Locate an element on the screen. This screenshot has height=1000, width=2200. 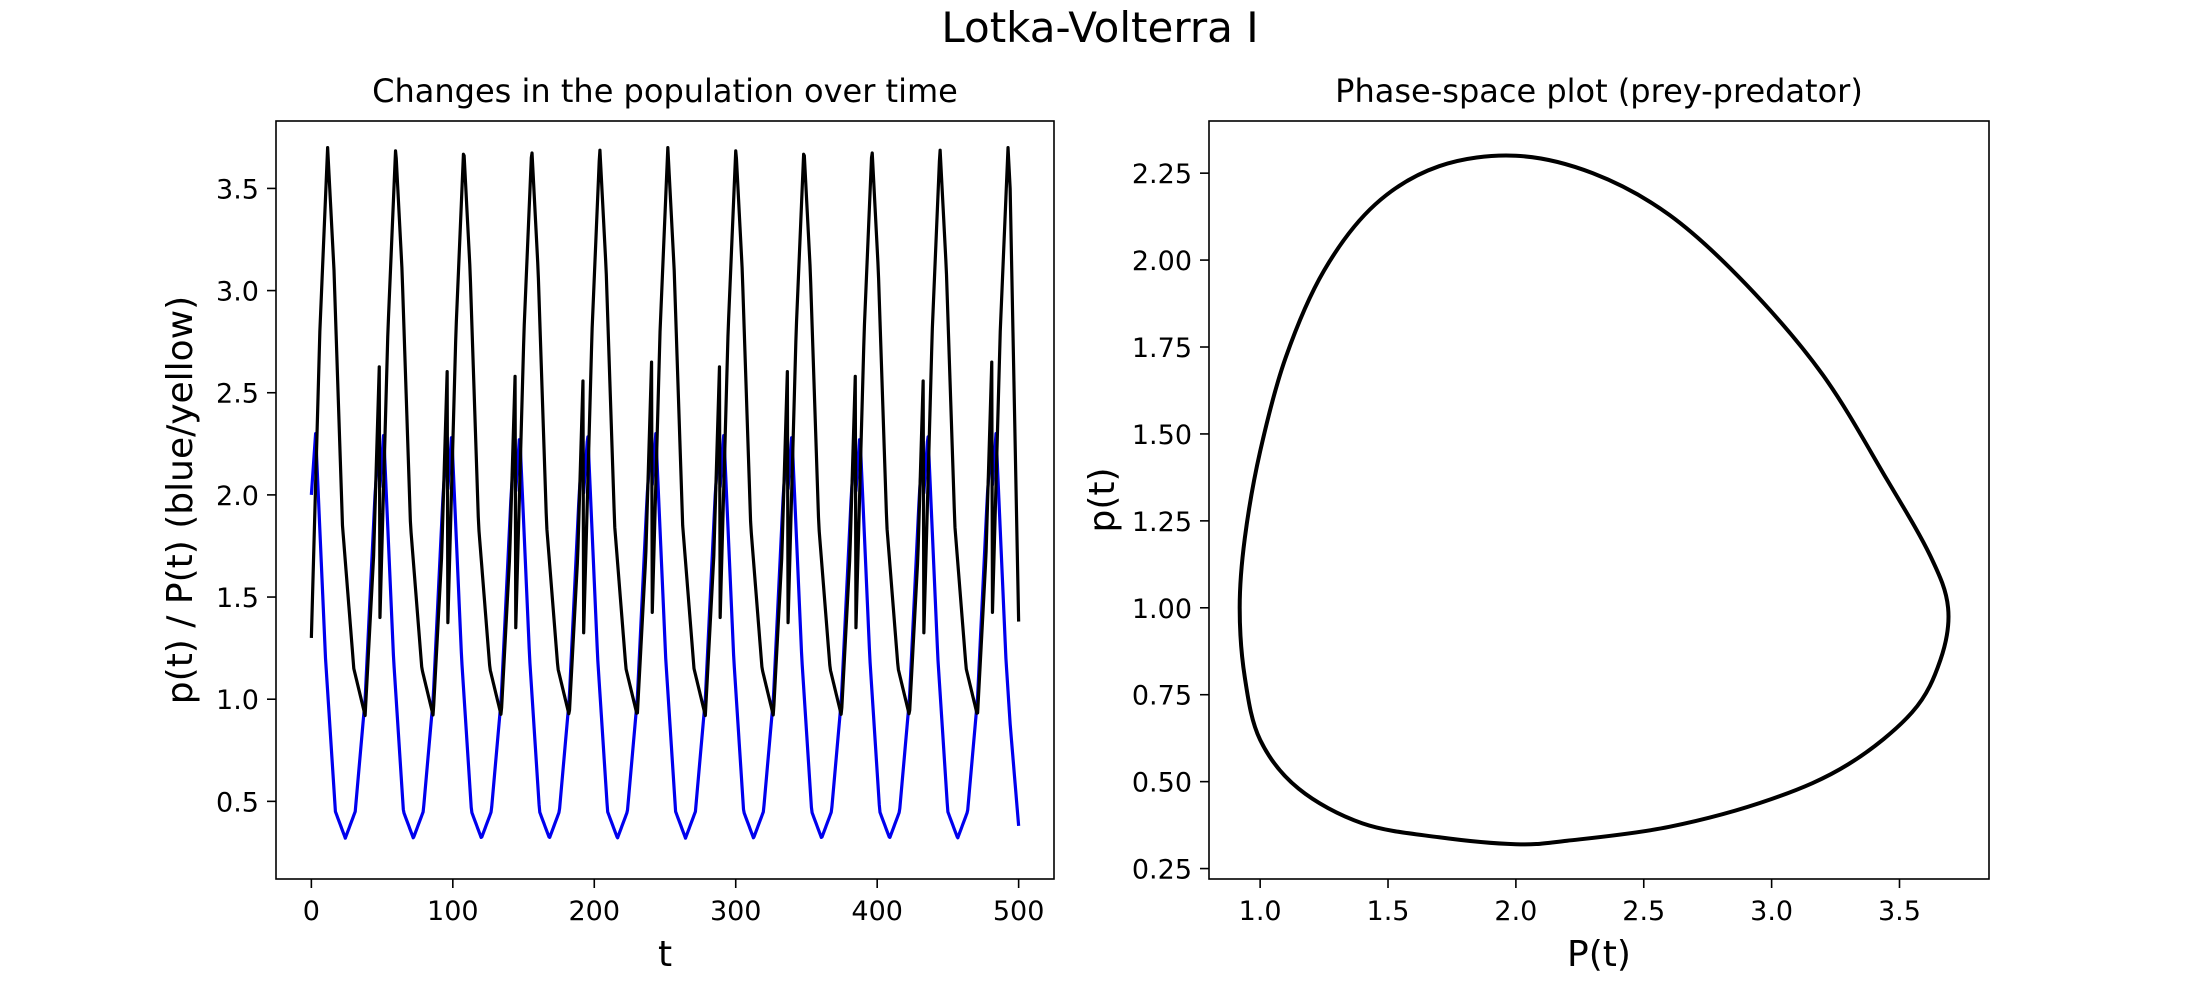
phase-space-ytick-label: 1.00 is located at coordinates (1162, 609).